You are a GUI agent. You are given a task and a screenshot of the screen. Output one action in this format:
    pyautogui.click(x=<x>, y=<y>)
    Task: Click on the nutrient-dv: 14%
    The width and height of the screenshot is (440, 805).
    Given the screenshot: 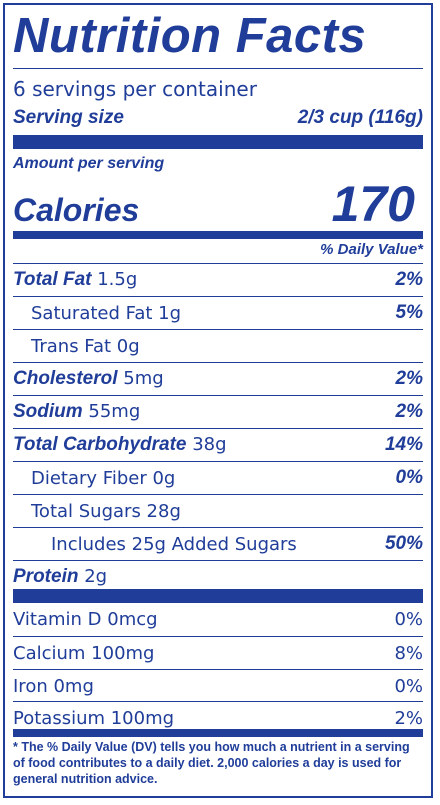 What is the action you would take?
    pyautogui.click(x=403, y=444)
    